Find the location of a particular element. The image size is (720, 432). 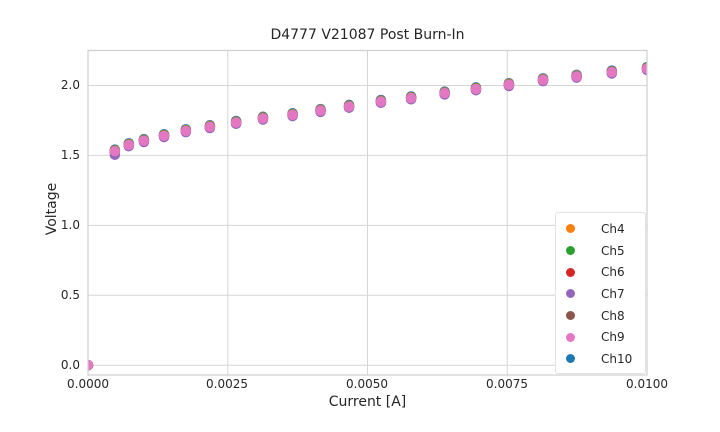

legend: Ch4 Ch5 Ch6 Ch7 Ch8 Ch9 Ch10 is located at coordinates (600, 293).